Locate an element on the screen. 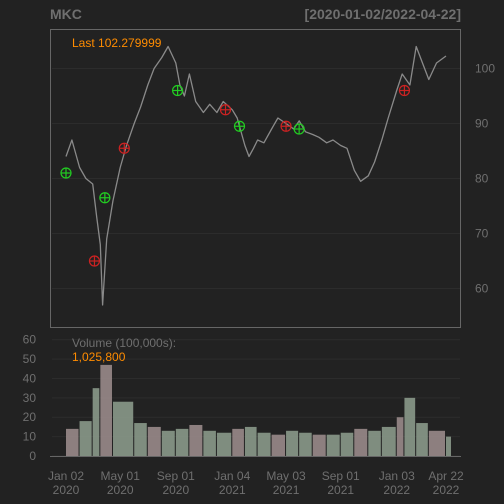 The image size is (504, 504). last-price-label: Last 102.279999 is located at coordinates (117, 43).